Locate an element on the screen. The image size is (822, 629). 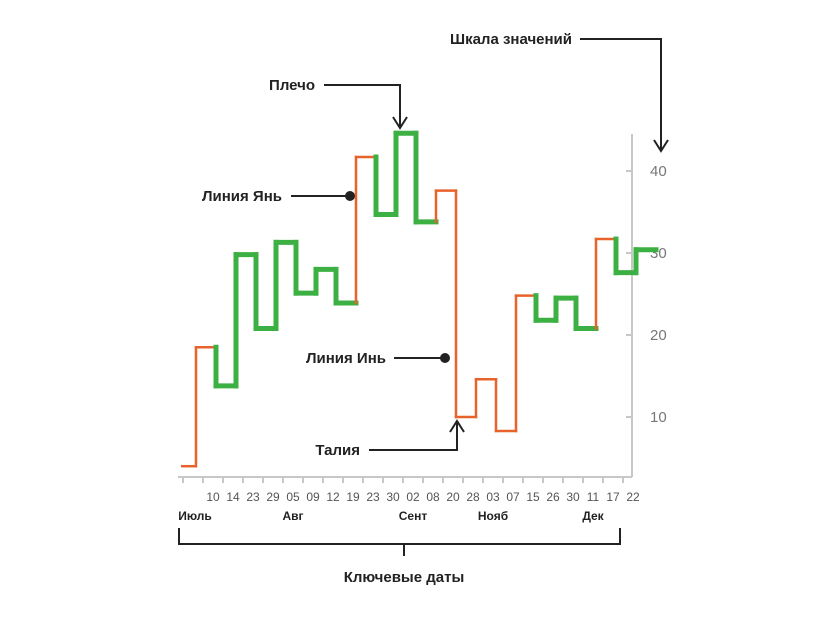
yang-line-label: Линия Янь is located at coordinates (242, 196).